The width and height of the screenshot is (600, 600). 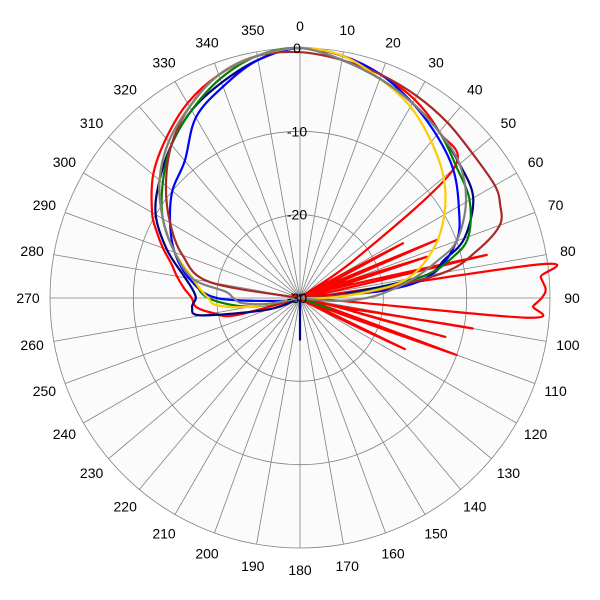 I want to click on angle-tick-label-100: 100, so click(x=568, y=345).